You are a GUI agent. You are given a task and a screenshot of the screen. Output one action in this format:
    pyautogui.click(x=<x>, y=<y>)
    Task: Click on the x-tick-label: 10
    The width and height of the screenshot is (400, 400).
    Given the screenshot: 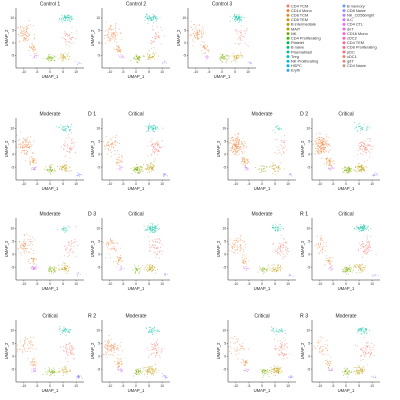 What is the action you would take?
    pyautogui.click(x=372, y=284)
    